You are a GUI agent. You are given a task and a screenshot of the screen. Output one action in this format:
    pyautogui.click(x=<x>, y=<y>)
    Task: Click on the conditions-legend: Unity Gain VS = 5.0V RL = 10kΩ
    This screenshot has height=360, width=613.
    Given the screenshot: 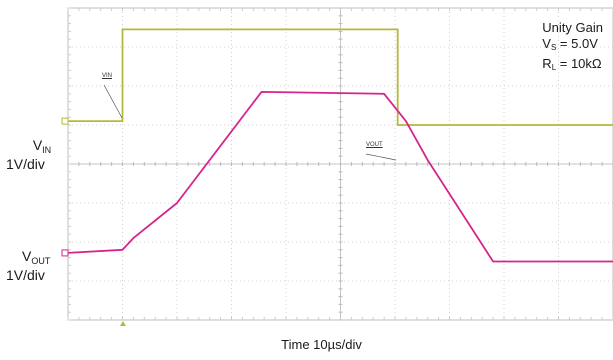 What is the action you would take?
    pyautogui.click(x=572, y=48)
    